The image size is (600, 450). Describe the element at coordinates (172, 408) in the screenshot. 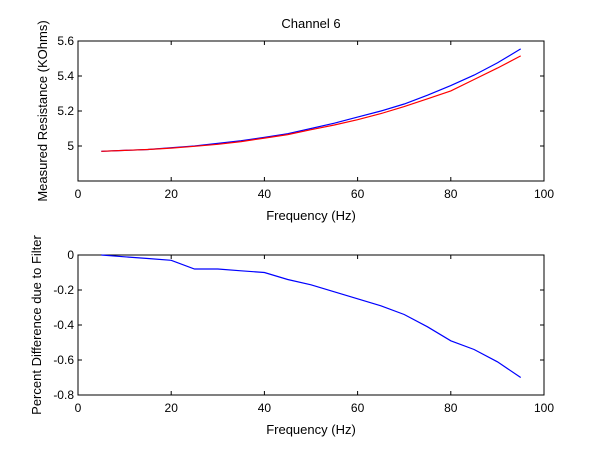

I see `bottom-x-tick-label: 20` at that location.